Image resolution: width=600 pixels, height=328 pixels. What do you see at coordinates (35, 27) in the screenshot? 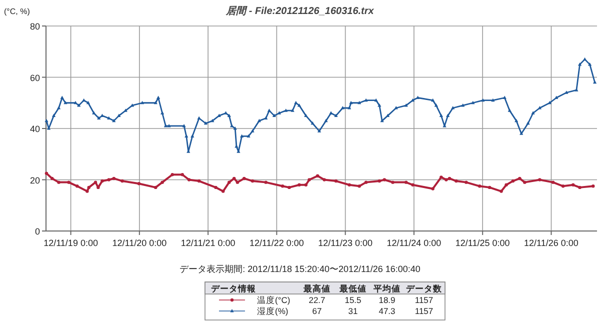
I see `y-tick-label: 80` at bounding box center [35, 27].